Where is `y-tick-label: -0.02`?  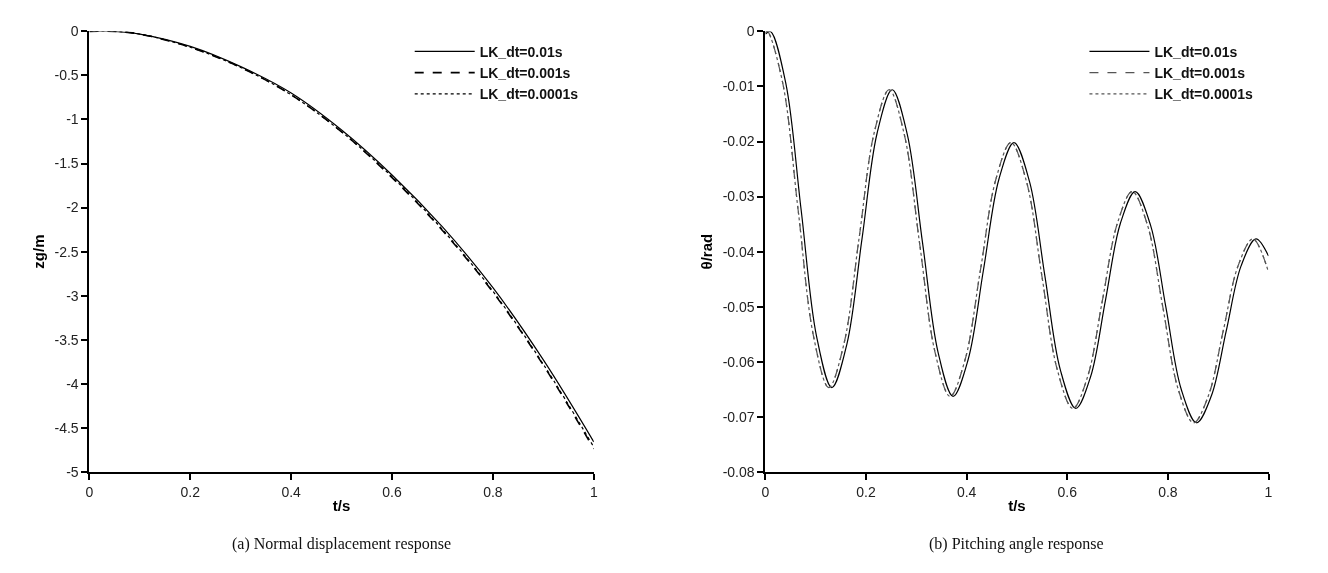
y-tick-label: -0.02 is located at coordinates (738, 141).